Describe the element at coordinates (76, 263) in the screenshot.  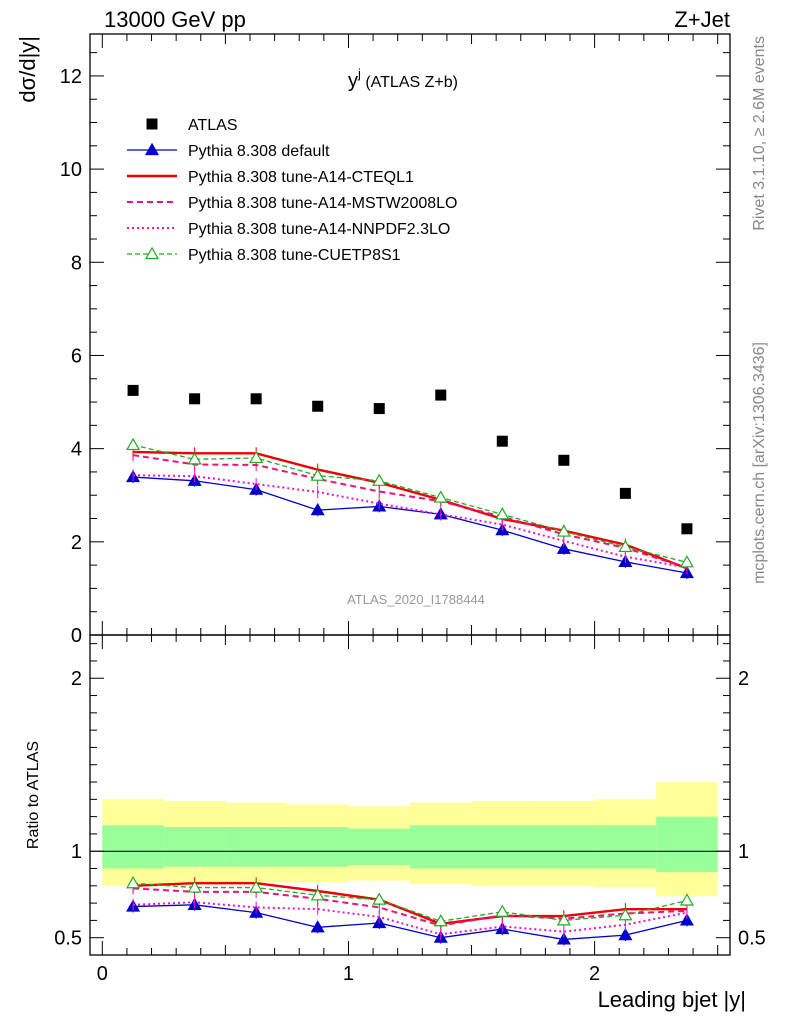
I see `main-ytick-label: 8` at that location.